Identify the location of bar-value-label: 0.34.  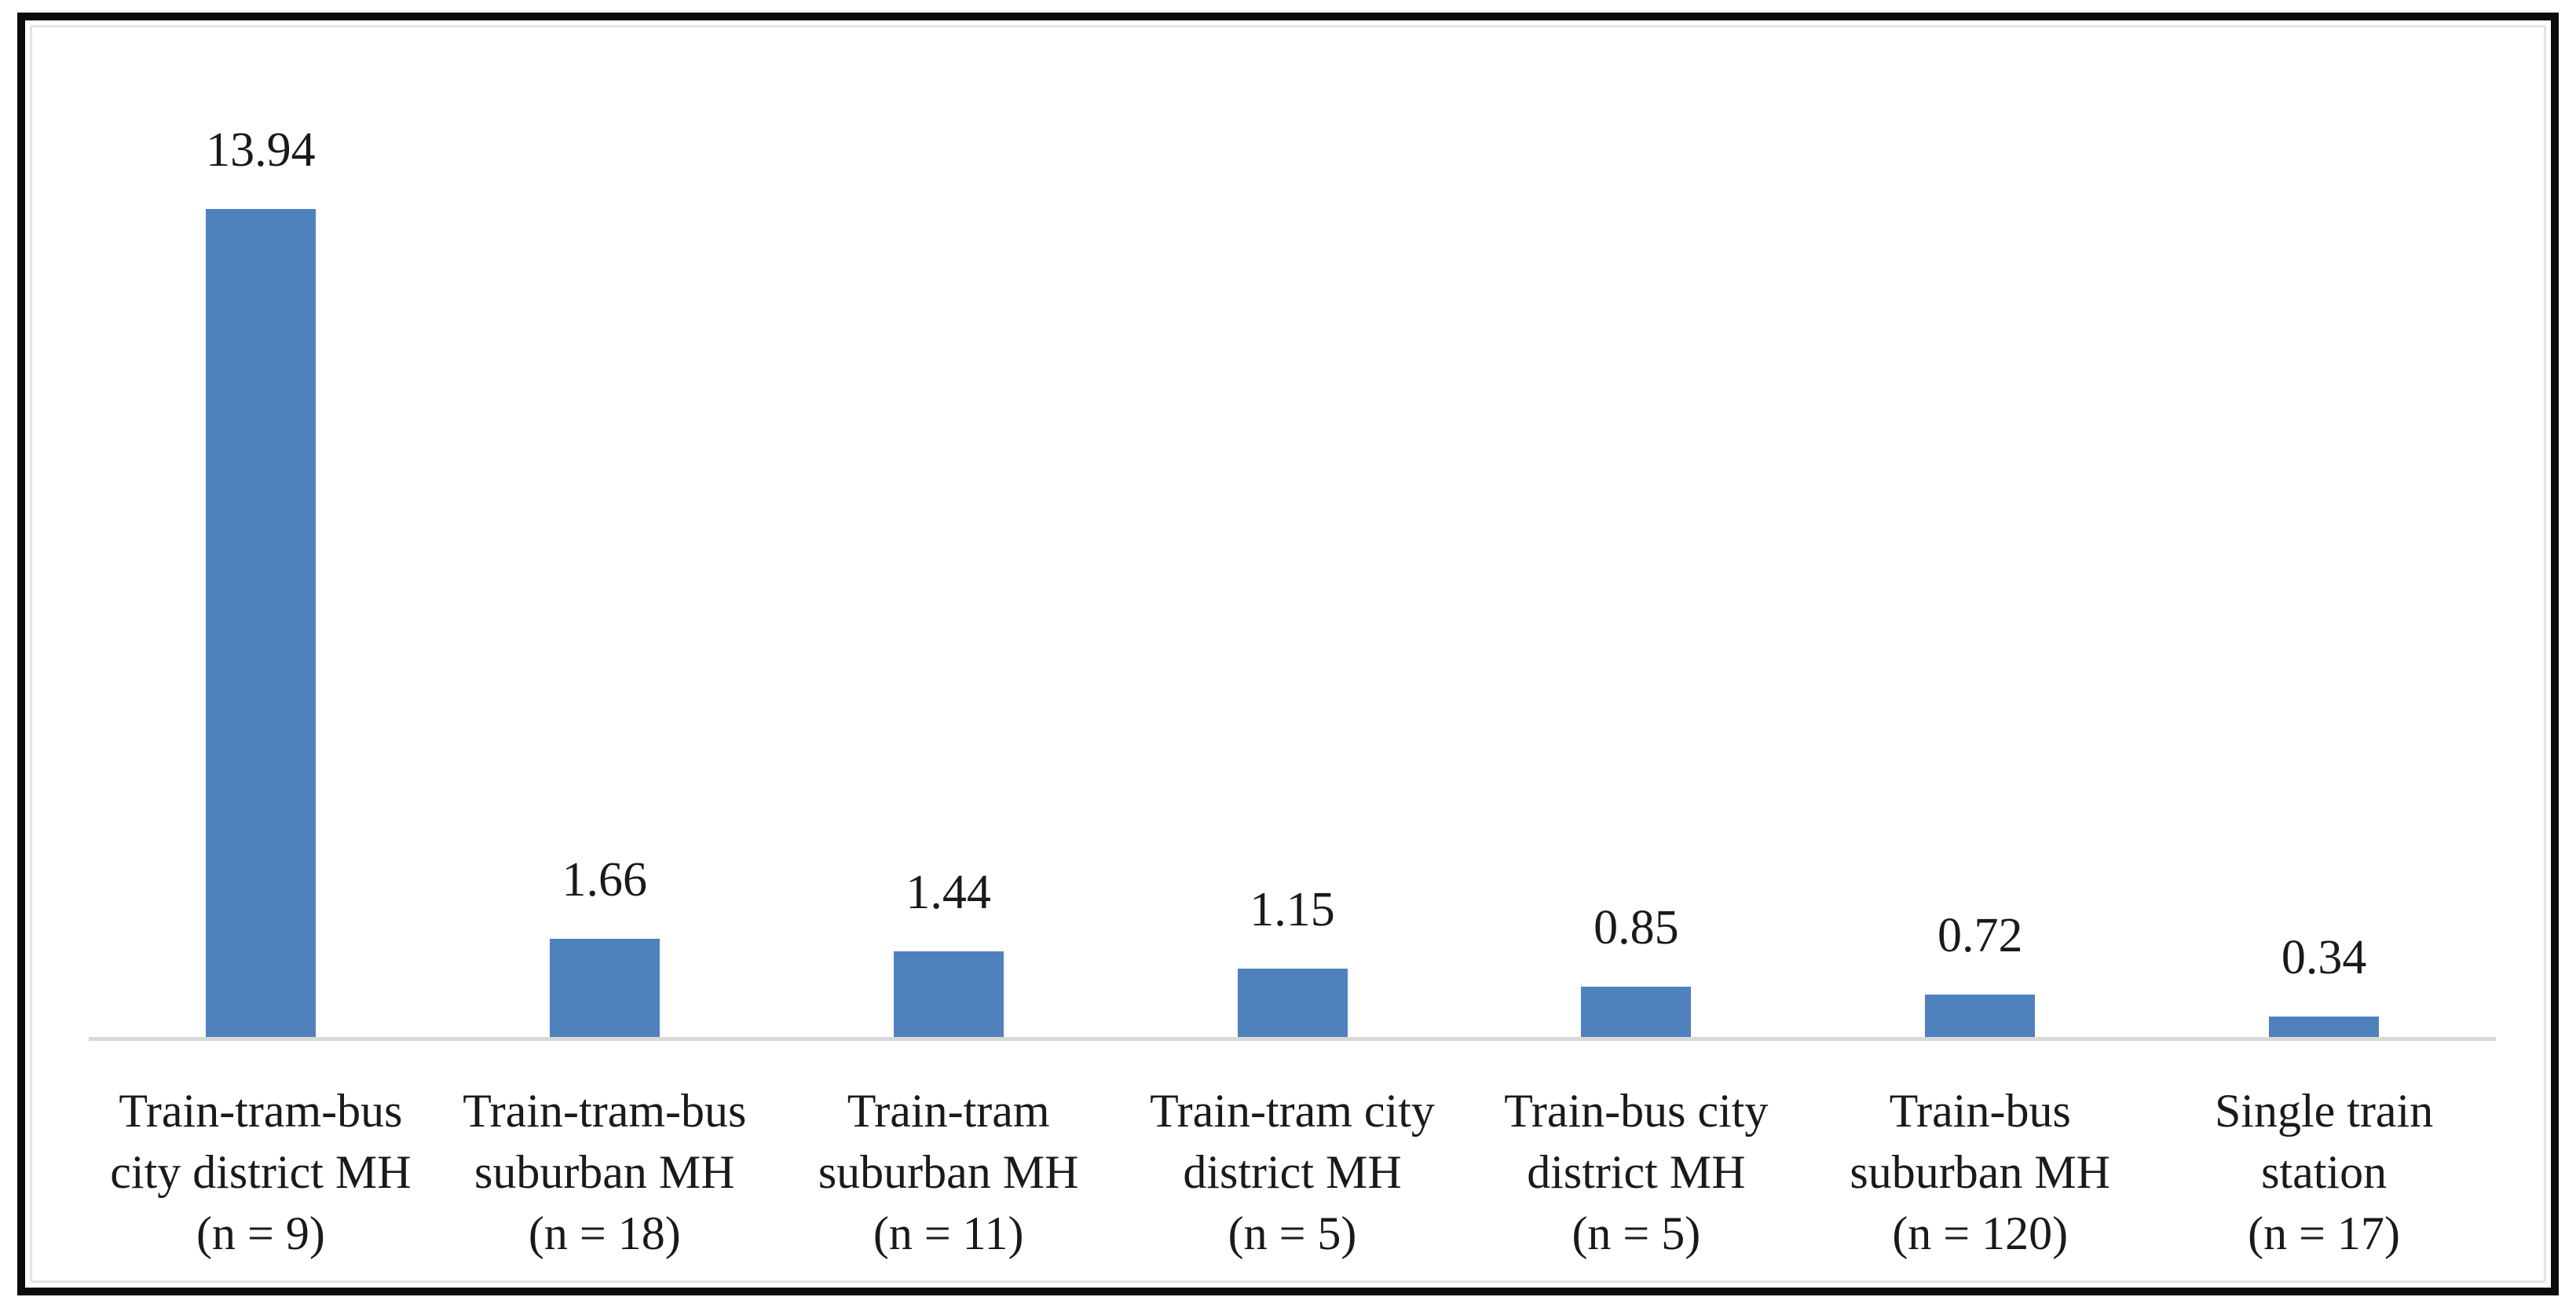
(2324, 957).